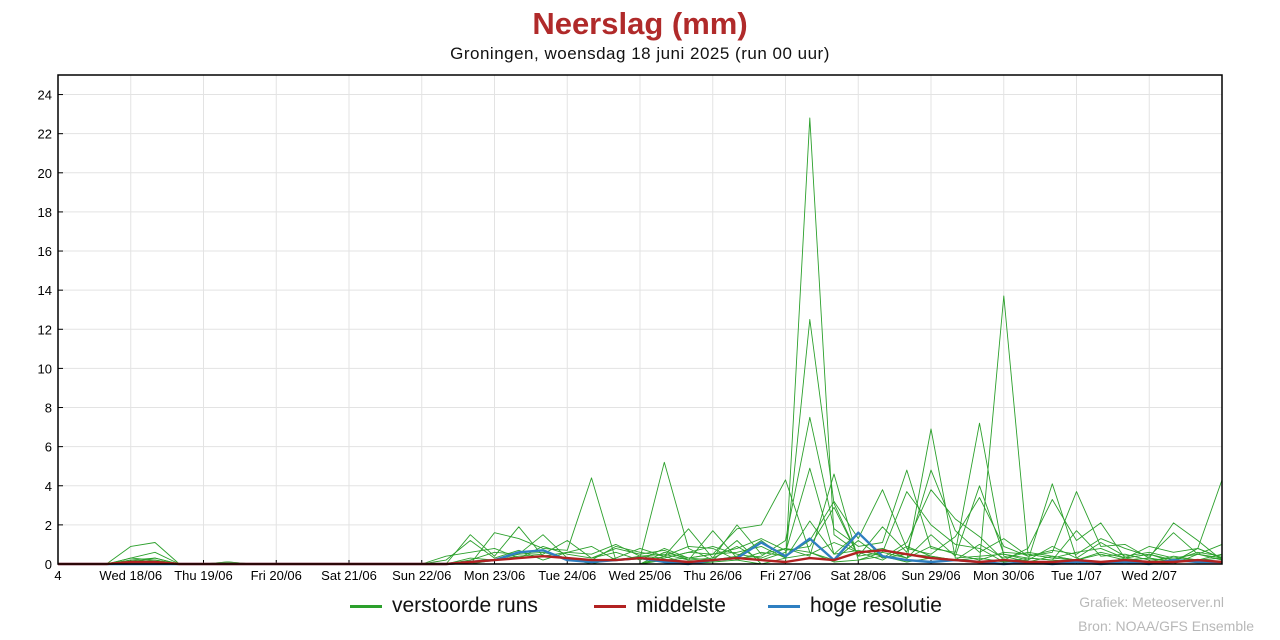 The image size is (1280, 640). Describe the element at coordinates (45, 95) in the screenshot. I see `y-tick-label: 24` at that location.